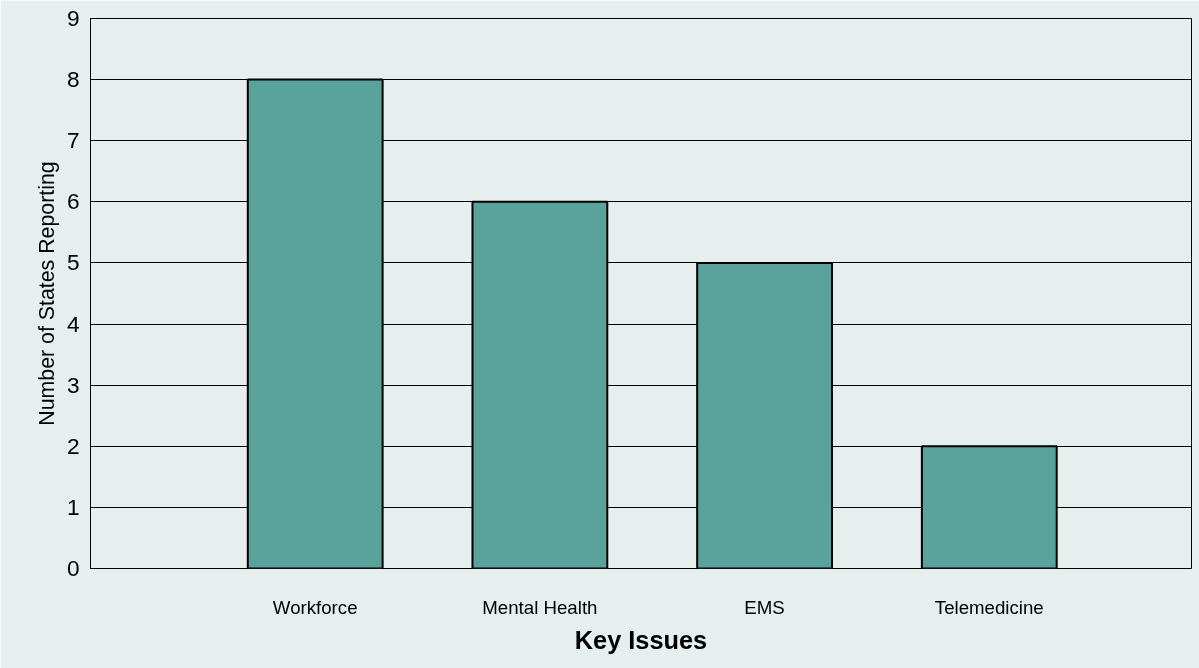 The height and width of the screenshot is (668, 1199). I want to click on y-tick-label: 0, so click(73, 568).